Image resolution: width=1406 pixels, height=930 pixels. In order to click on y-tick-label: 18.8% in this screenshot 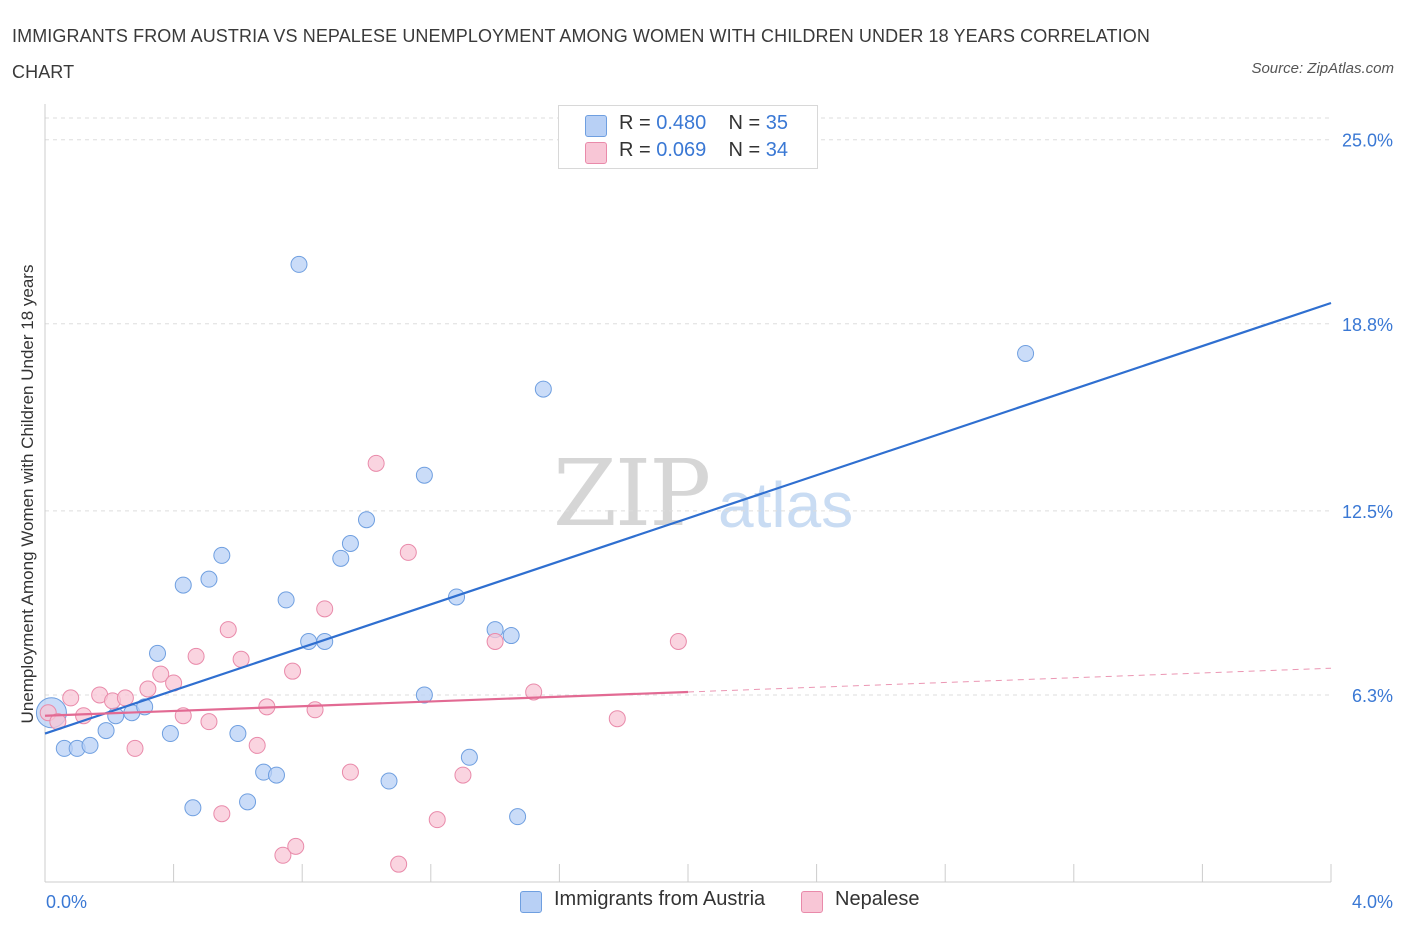, I will do `click(1367, 325)`.